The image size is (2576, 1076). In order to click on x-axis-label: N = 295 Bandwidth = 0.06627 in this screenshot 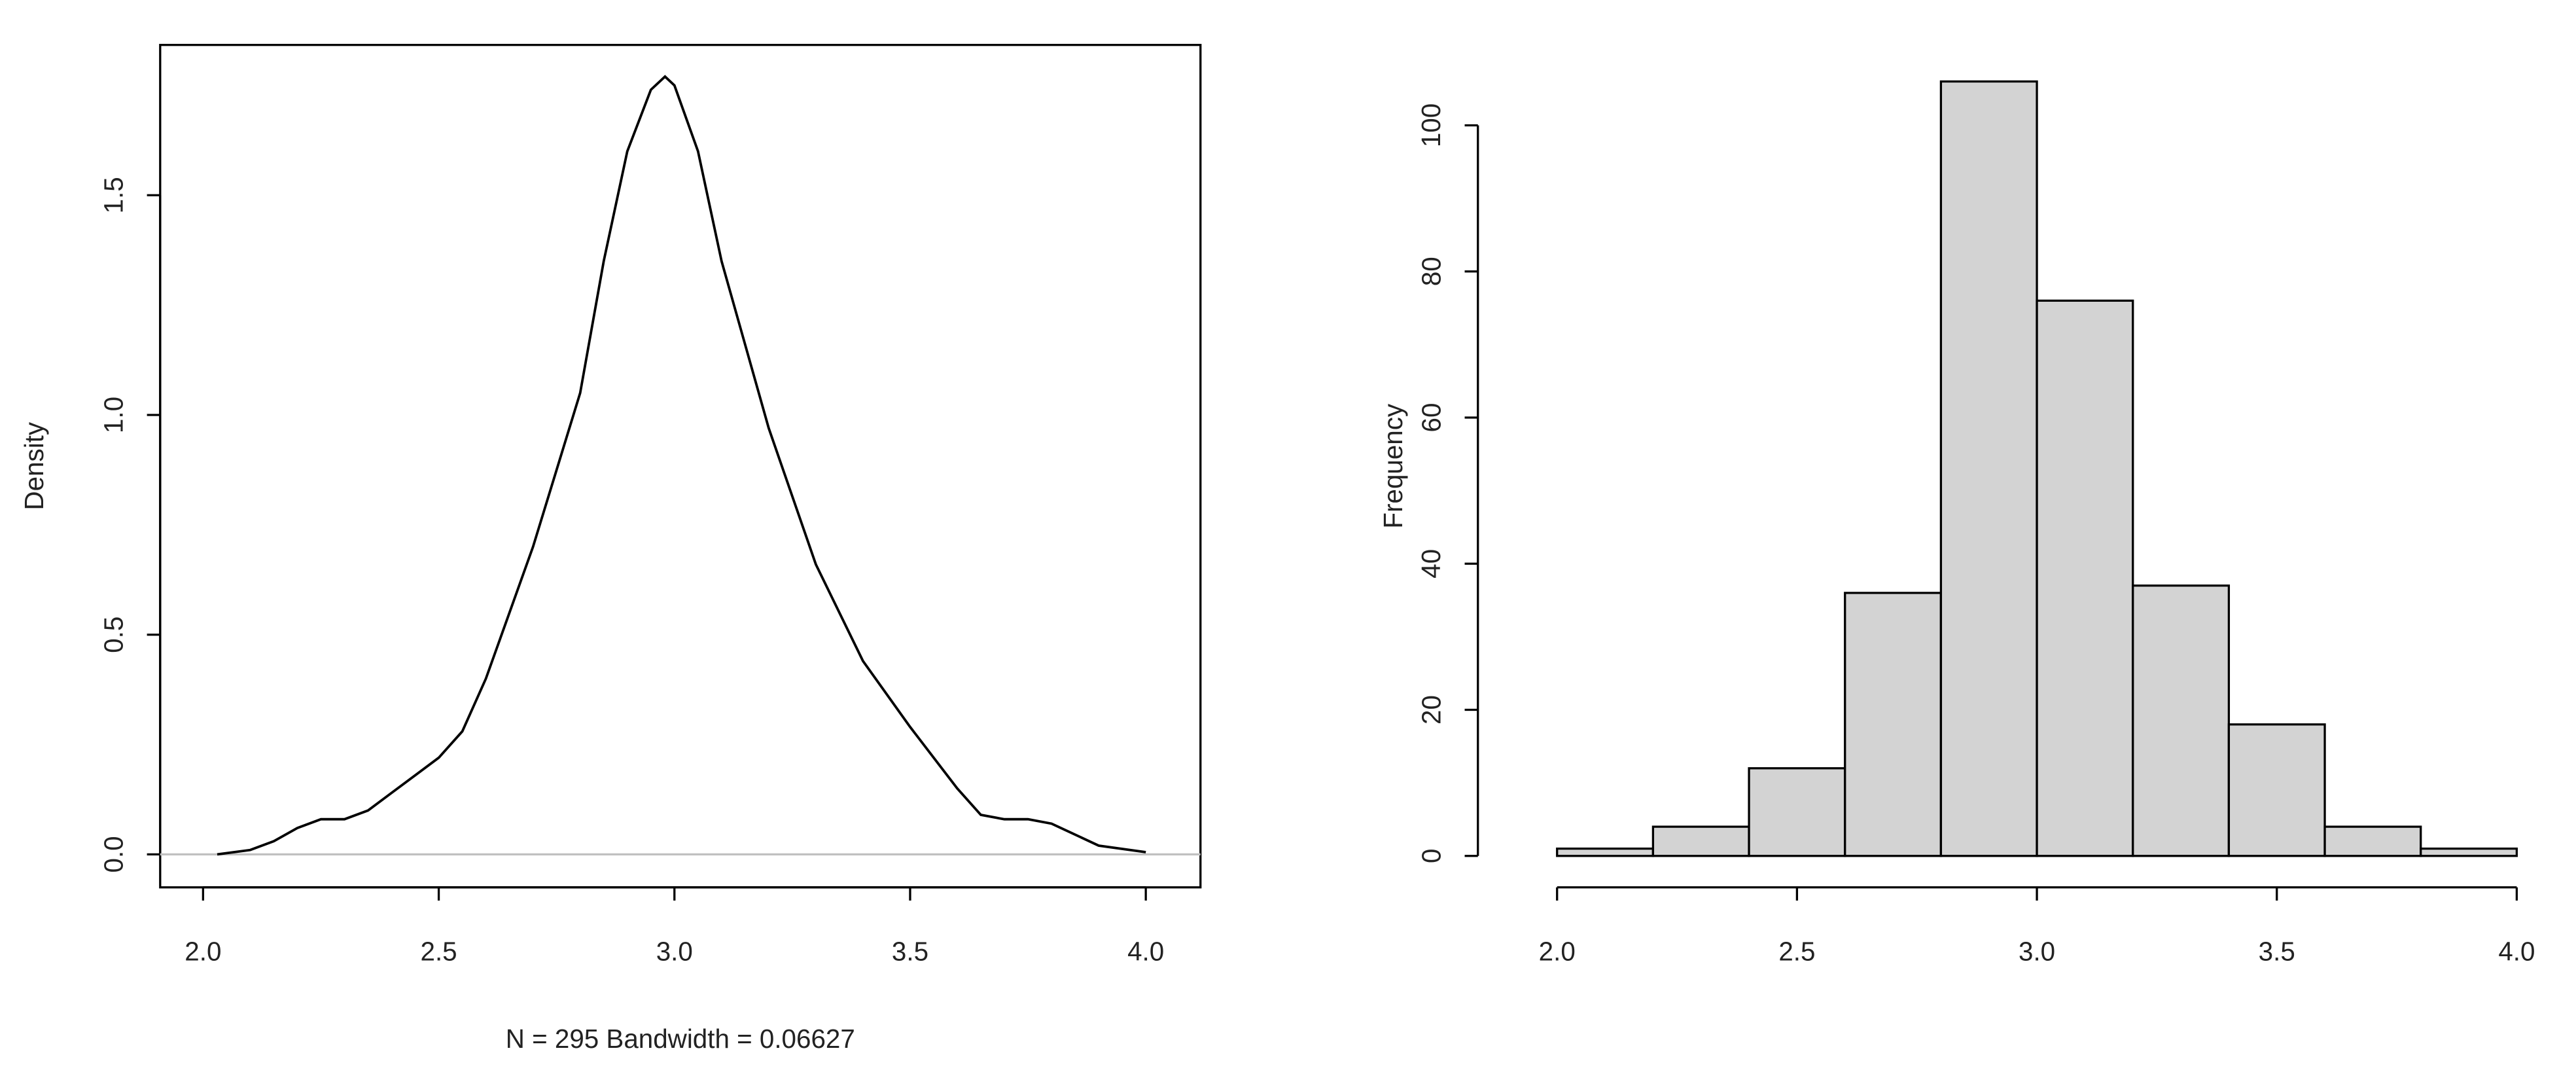, I will do `click(680, 1039)`.